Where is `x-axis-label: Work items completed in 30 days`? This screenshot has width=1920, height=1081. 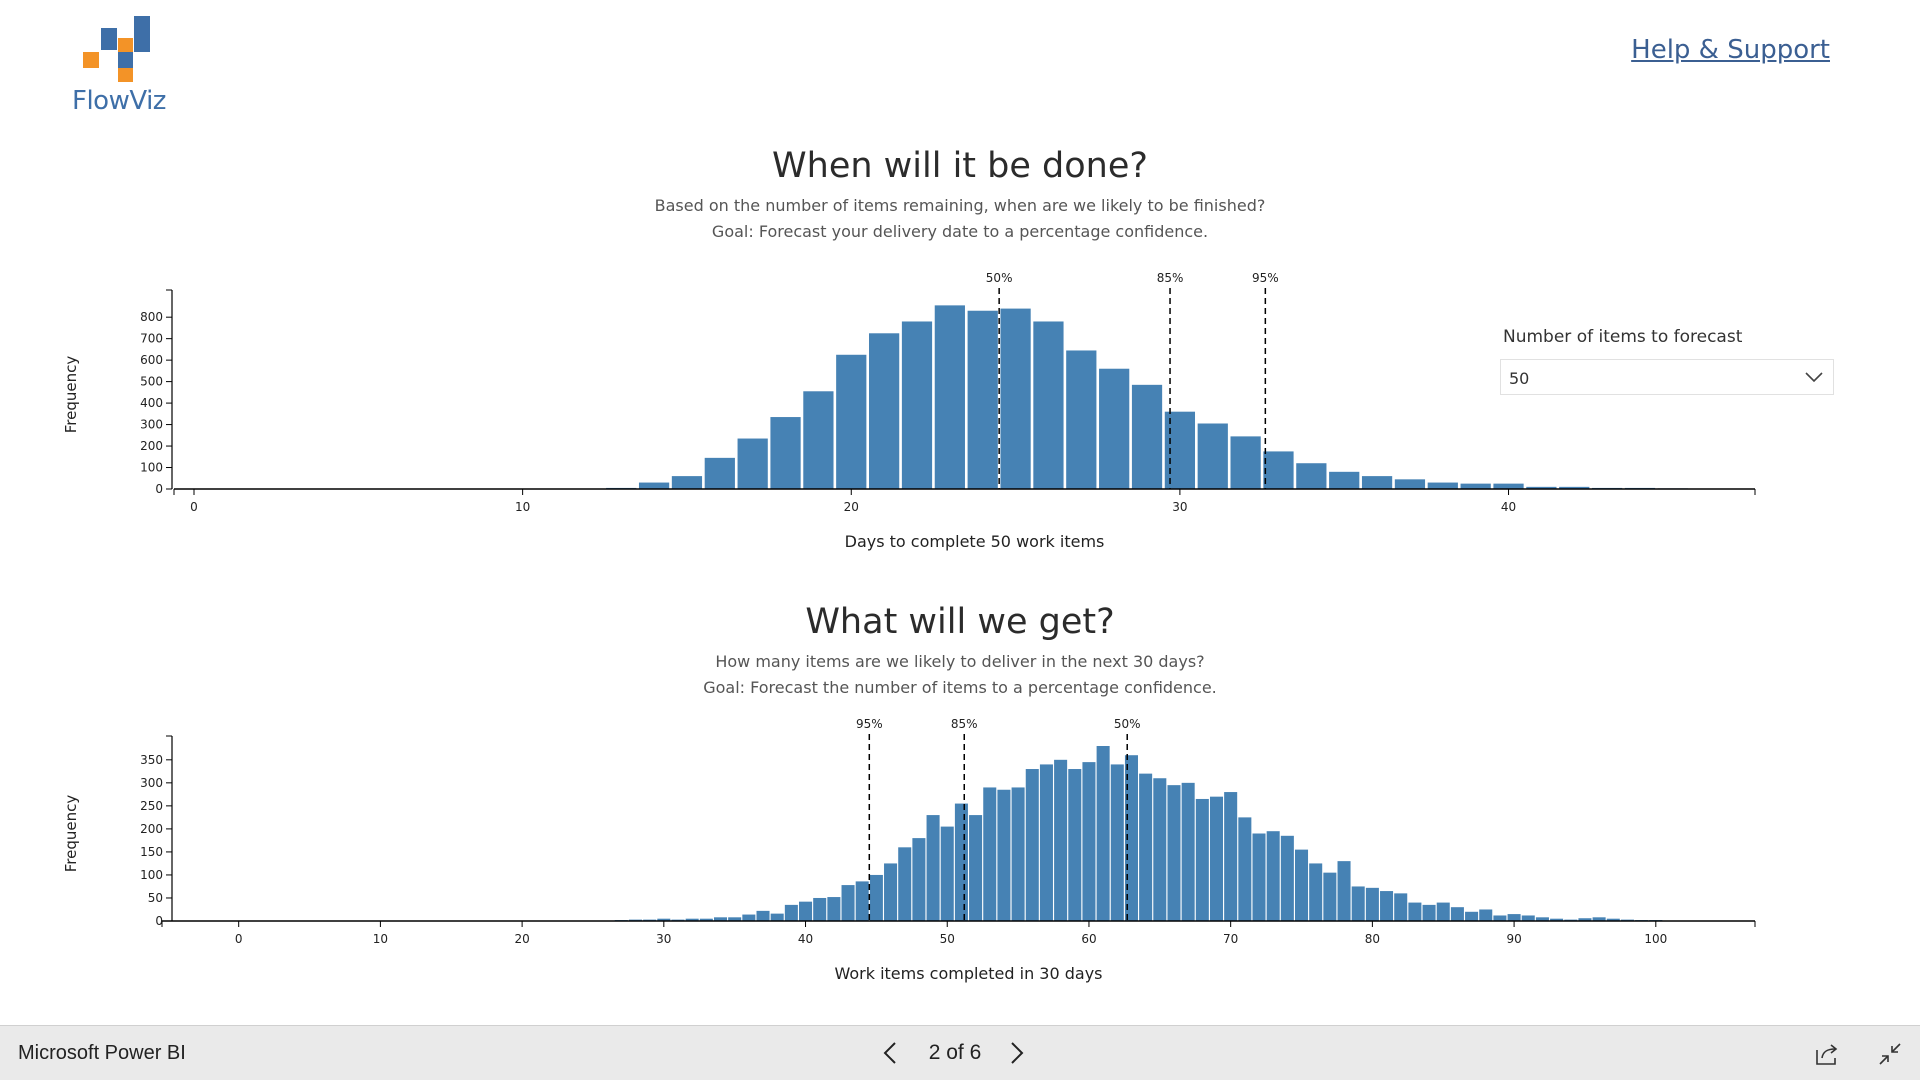
x-axis-label: Work items completed in 30 days is located at coordinates (968, 973).